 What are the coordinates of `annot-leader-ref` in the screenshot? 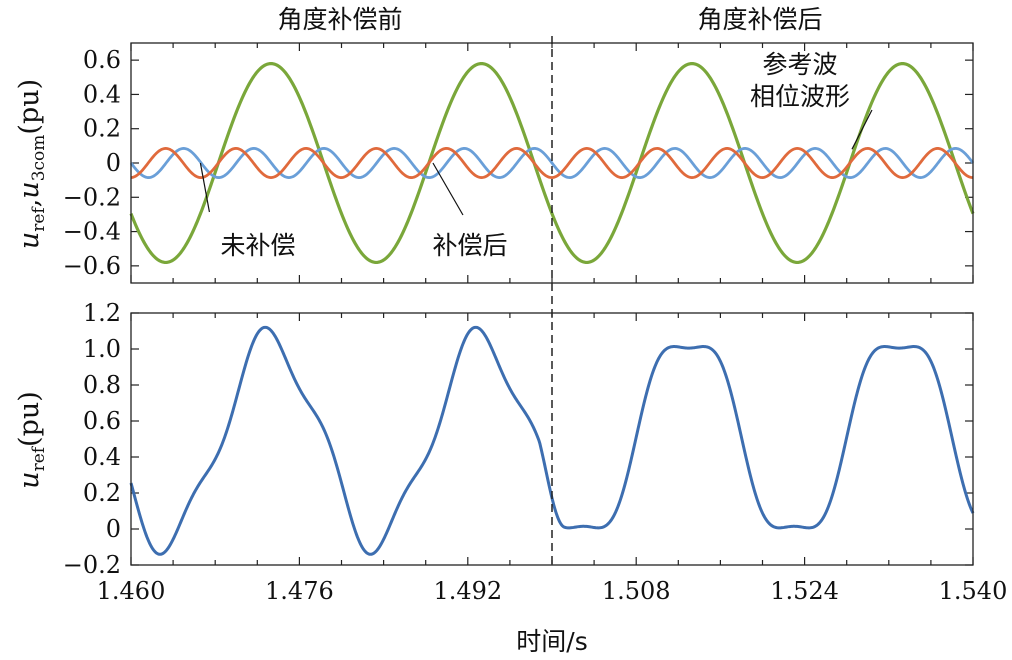 It's located at (862, 129).